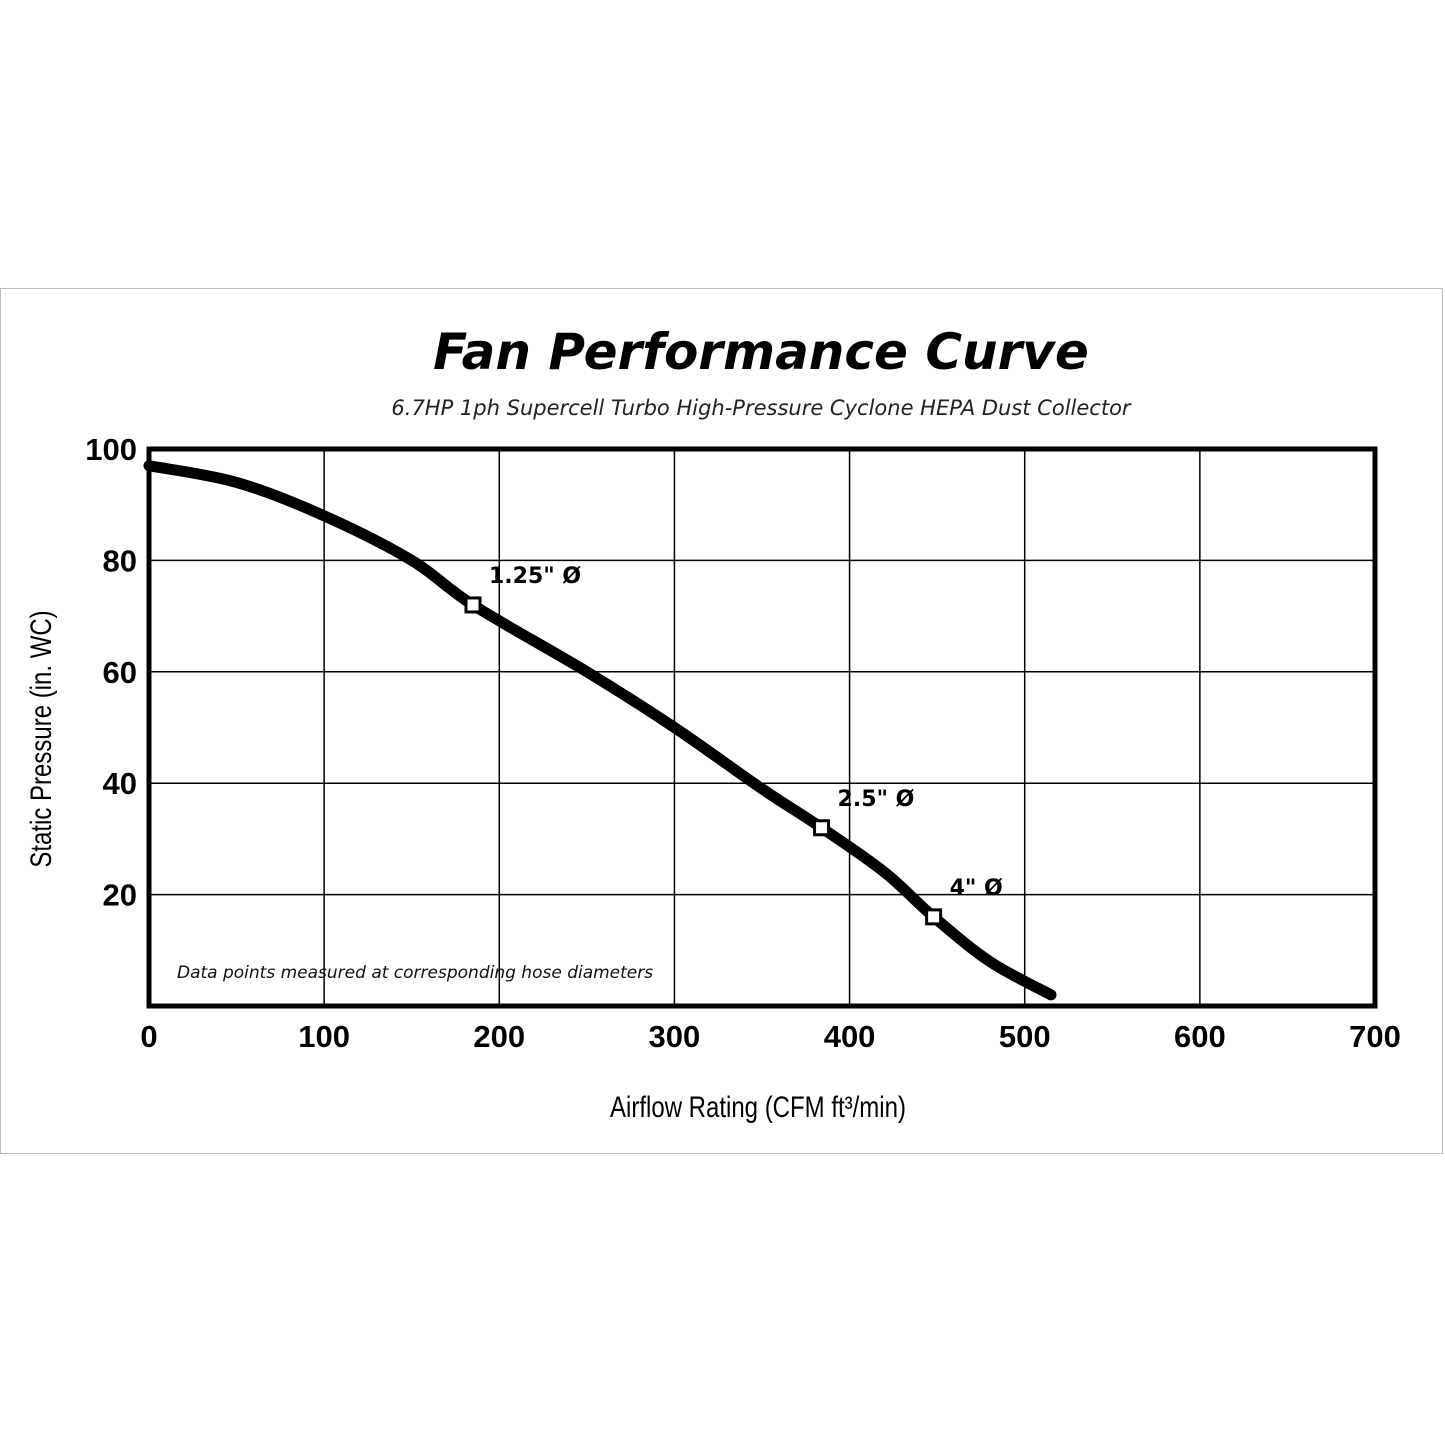 This screenshot has height=1445, width=1445. Describe the element at coordinates (111, 449) in the screenshot. I see `y-tick-label: 100` at that location.